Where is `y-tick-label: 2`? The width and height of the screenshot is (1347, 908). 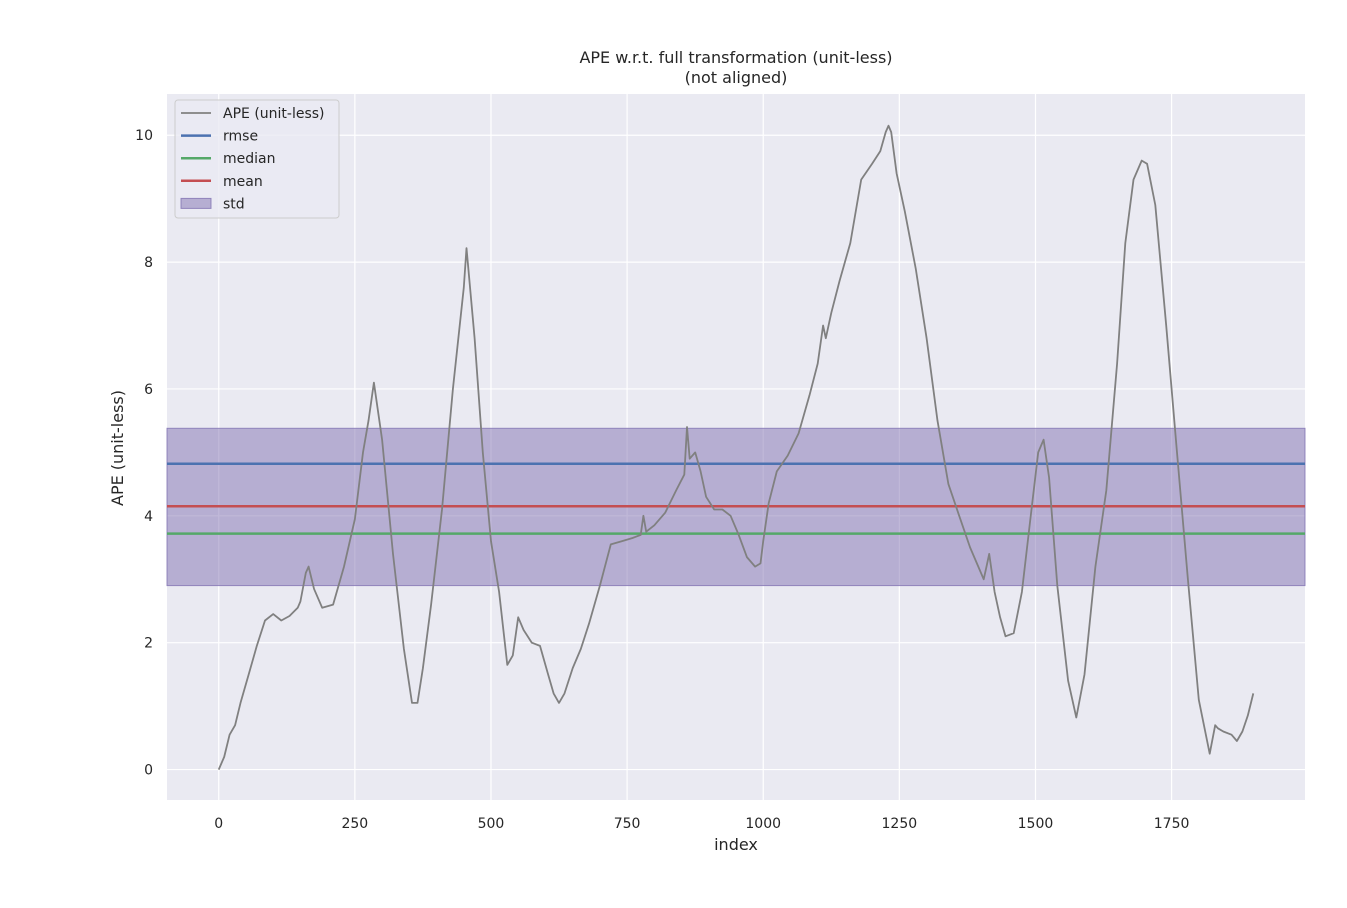 y-tick-label: 2 is located at coordinates (148, 644).